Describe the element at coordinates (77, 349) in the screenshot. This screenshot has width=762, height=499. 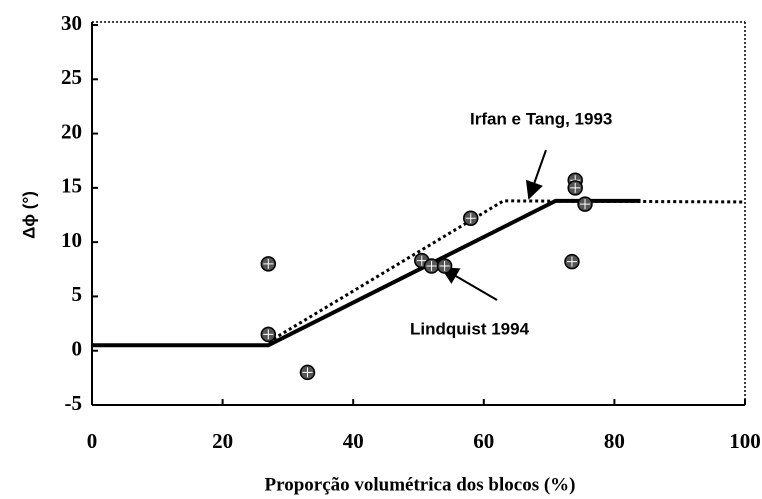
I see `y-tick-label: 0` at that location.